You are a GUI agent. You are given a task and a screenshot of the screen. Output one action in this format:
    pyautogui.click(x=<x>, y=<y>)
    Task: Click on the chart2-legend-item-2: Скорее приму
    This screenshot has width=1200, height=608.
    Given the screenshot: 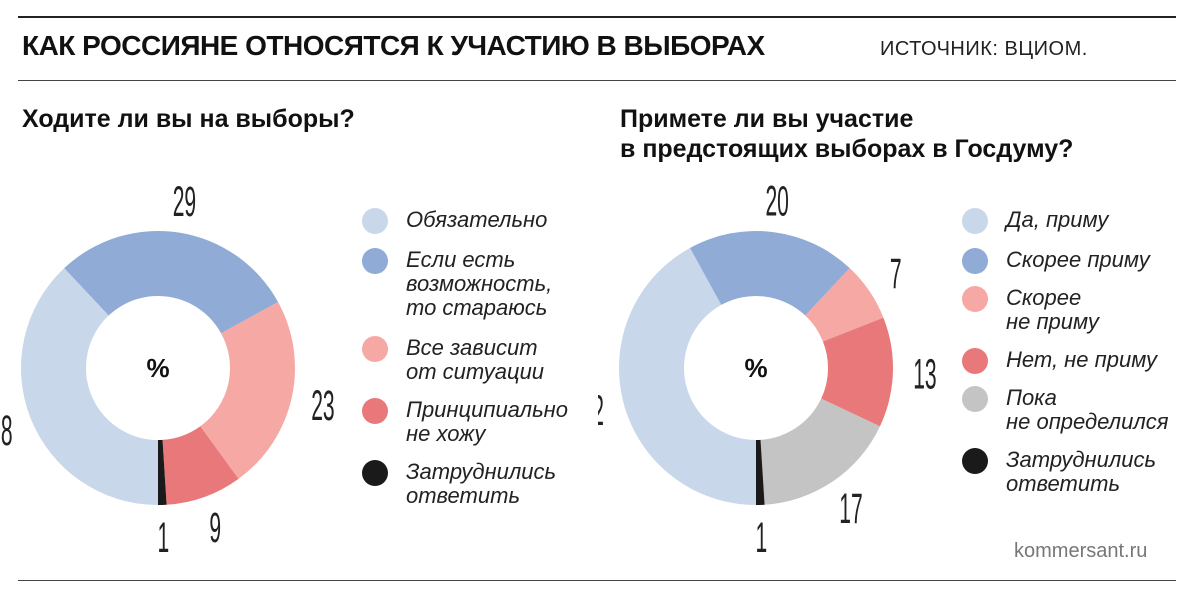 What is the action you would take?
    pyautogui.click(x=1081, y=261)
    